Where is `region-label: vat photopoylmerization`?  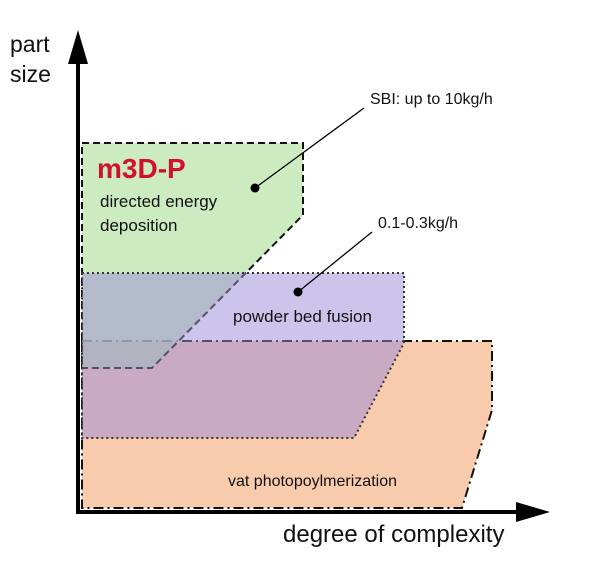 region-label: vat photopoylmerization is located at coordinates (312, 481).